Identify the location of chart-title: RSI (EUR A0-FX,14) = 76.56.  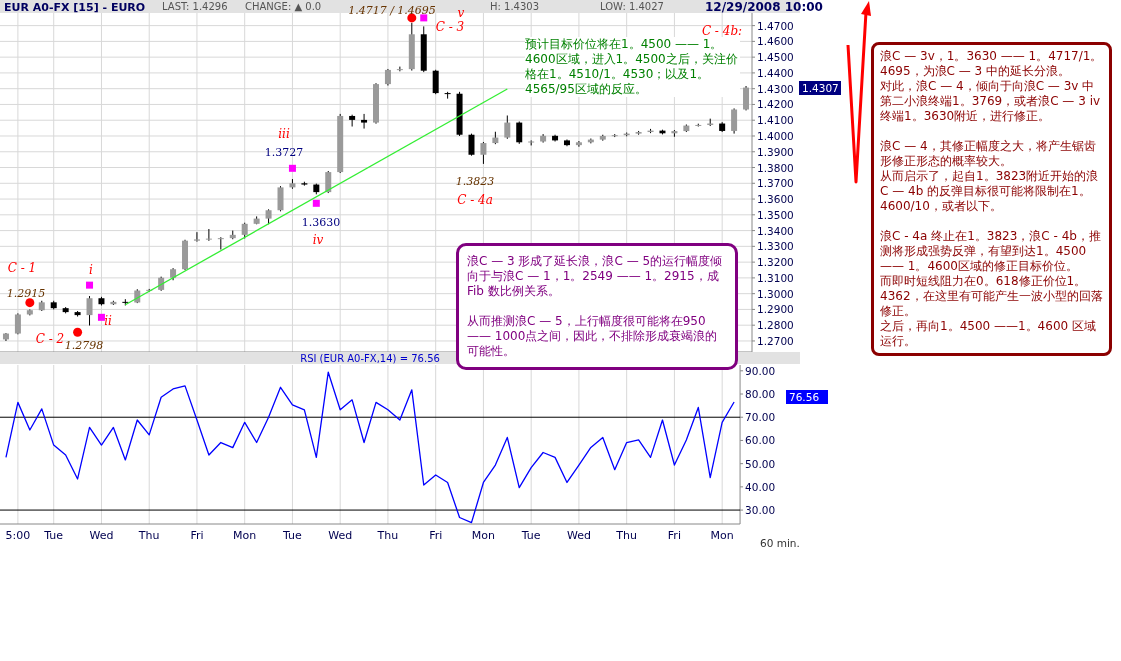
(370, 358).